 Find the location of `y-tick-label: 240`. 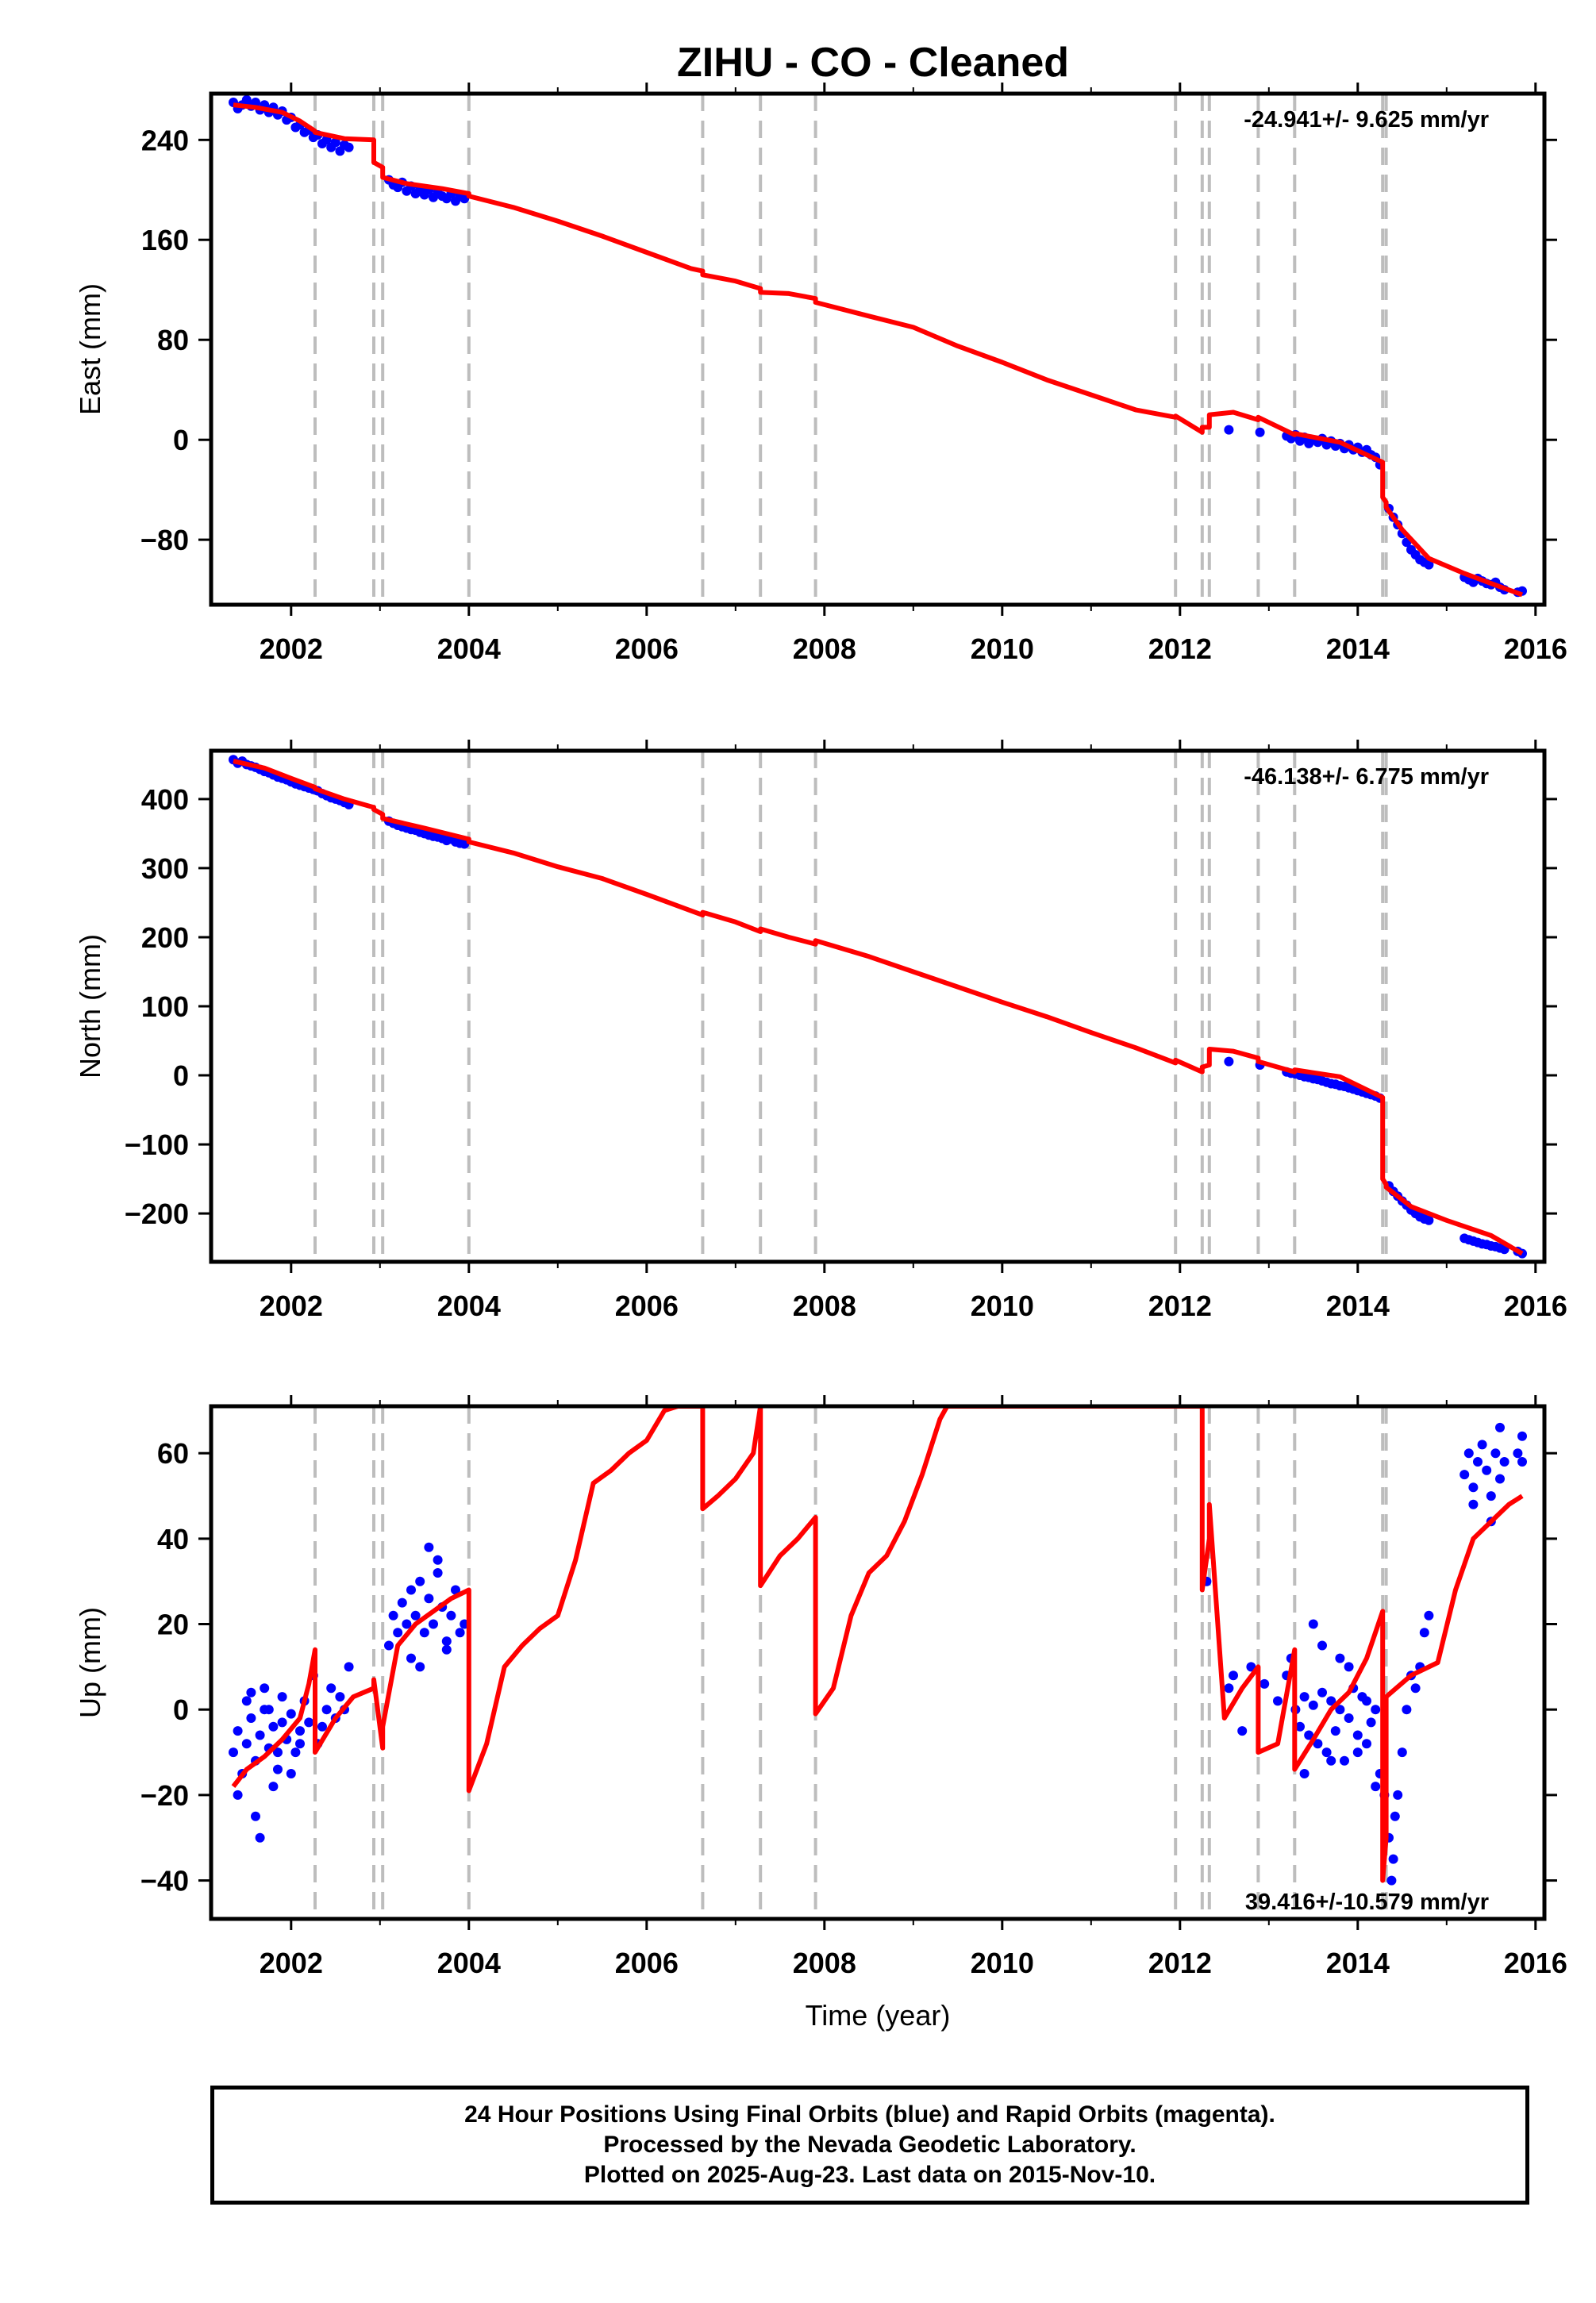

y-tick-label: 240 is located at coordinates (165, 140).